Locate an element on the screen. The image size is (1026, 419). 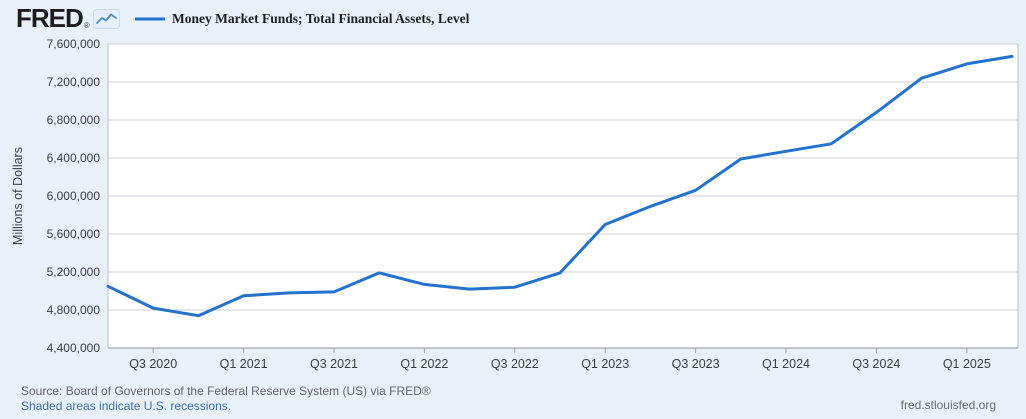
y-tick-label: 7,200,000 is located at coordinates (74, 82).